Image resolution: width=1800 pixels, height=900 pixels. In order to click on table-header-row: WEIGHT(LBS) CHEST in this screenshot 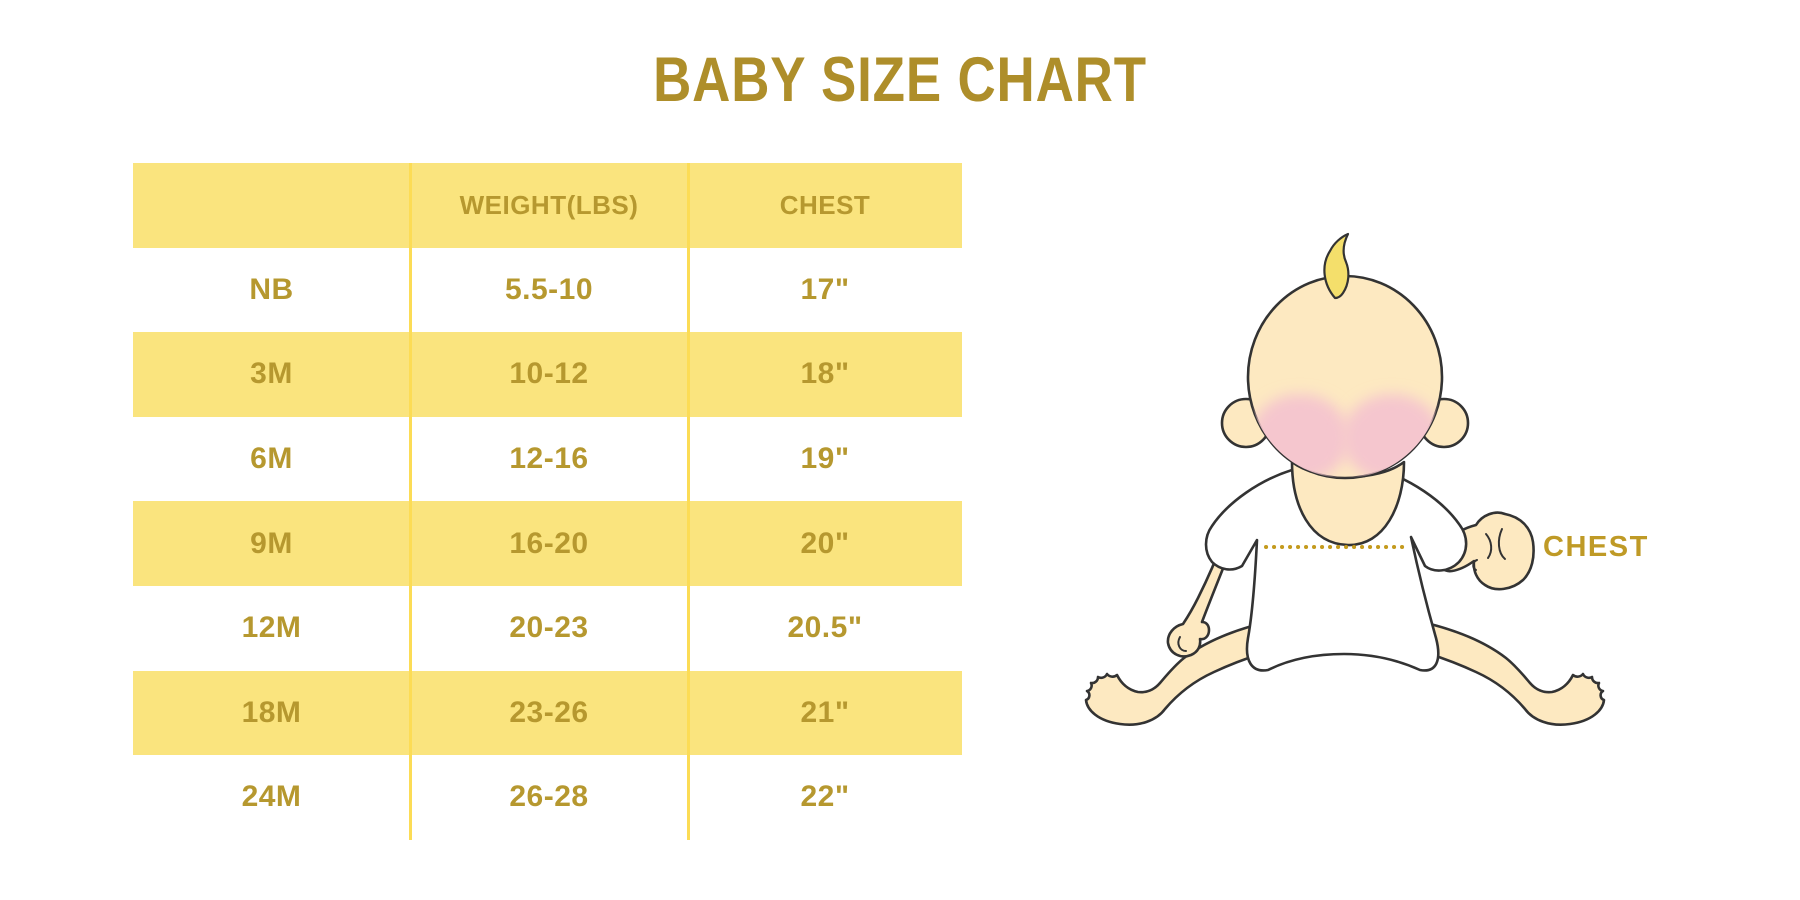, I will do `click(547, 205)`.